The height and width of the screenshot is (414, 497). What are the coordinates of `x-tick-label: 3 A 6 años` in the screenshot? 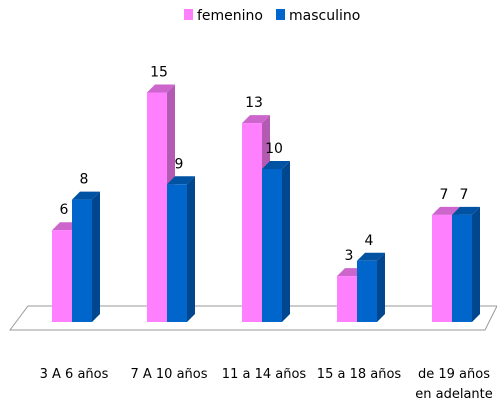 It's located at (74, 374).